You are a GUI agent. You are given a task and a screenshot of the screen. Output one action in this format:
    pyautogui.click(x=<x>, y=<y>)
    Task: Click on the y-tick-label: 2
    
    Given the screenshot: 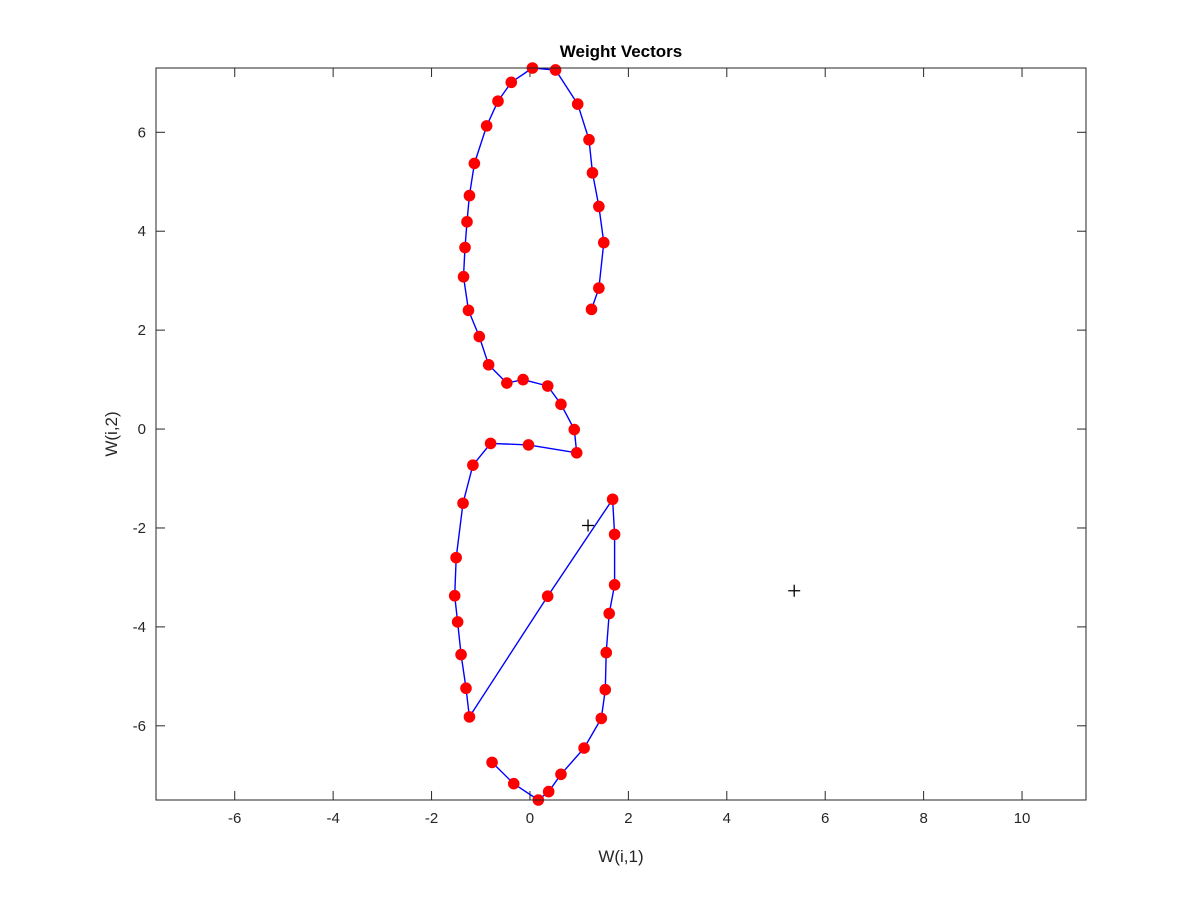 What is the action you would take?
    pyautogui.click(x=142, y=330)
    